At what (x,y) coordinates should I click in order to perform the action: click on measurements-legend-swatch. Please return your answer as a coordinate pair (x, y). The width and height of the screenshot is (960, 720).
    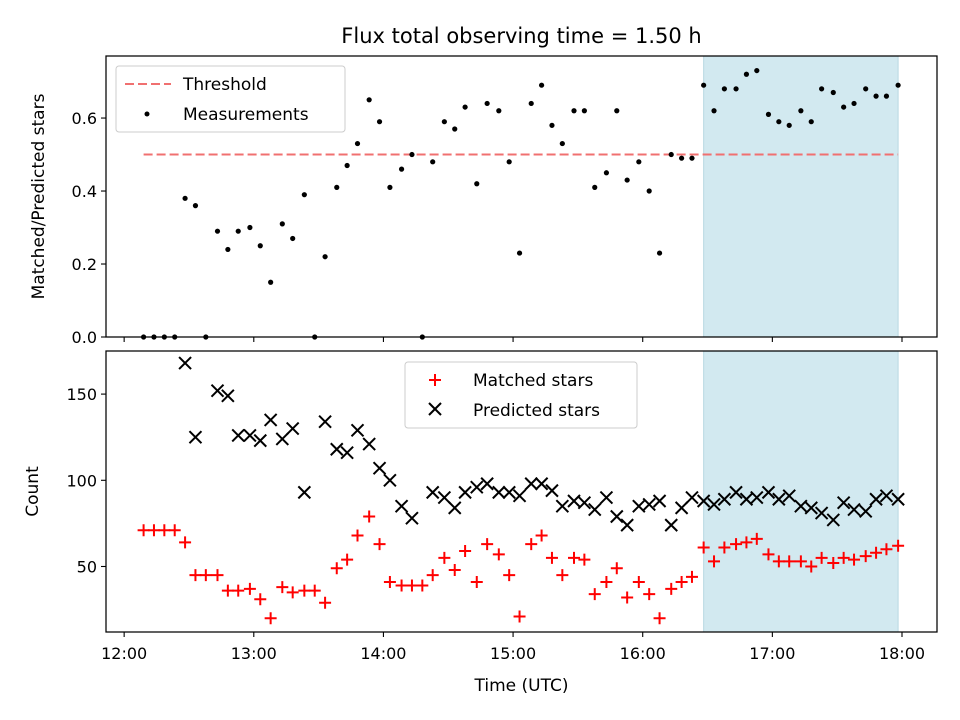
    Looking at the image, I should click on (147, 114).